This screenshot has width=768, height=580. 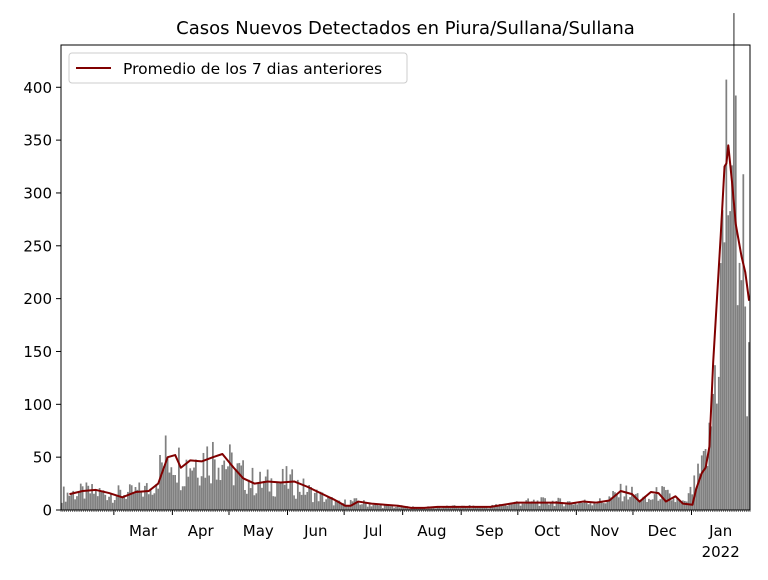 I want to click on x-tick-label: Sep, so click(x=489, y=531).